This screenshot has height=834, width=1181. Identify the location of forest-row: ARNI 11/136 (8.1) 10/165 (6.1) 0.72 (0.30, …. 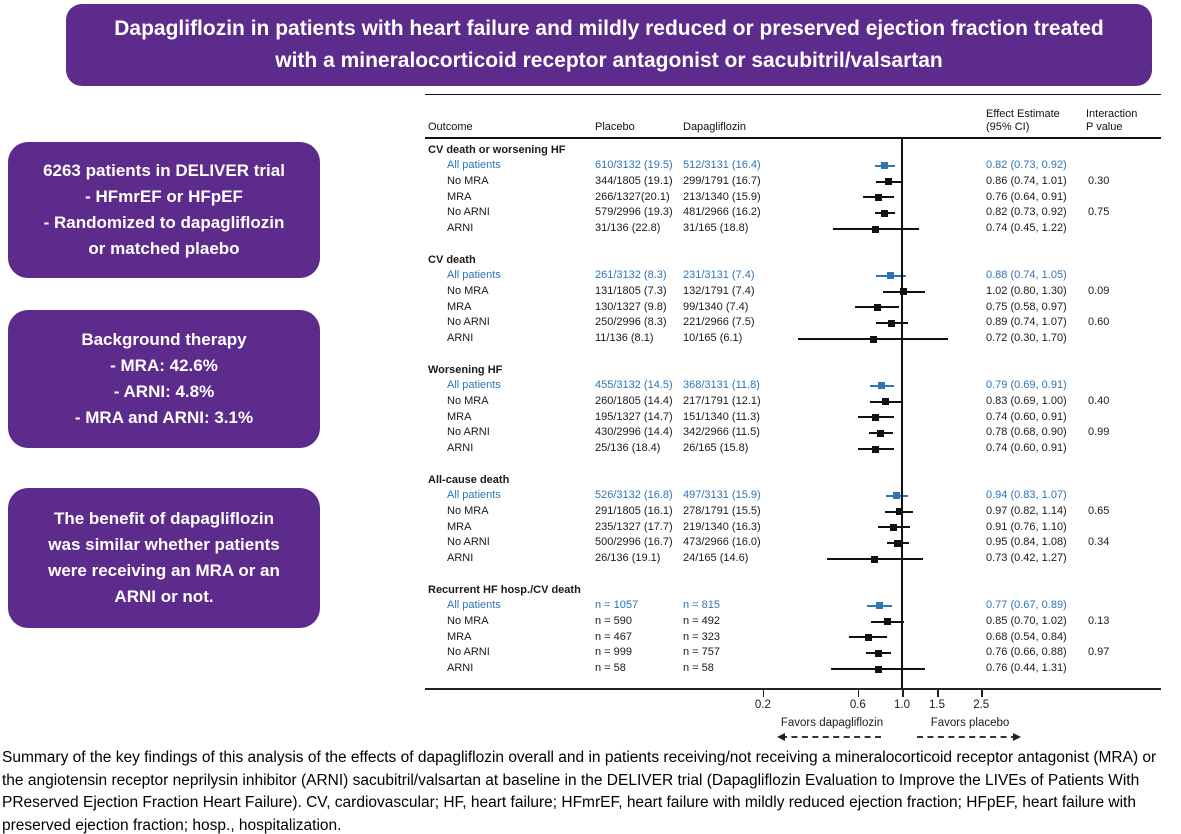
(795, 339).